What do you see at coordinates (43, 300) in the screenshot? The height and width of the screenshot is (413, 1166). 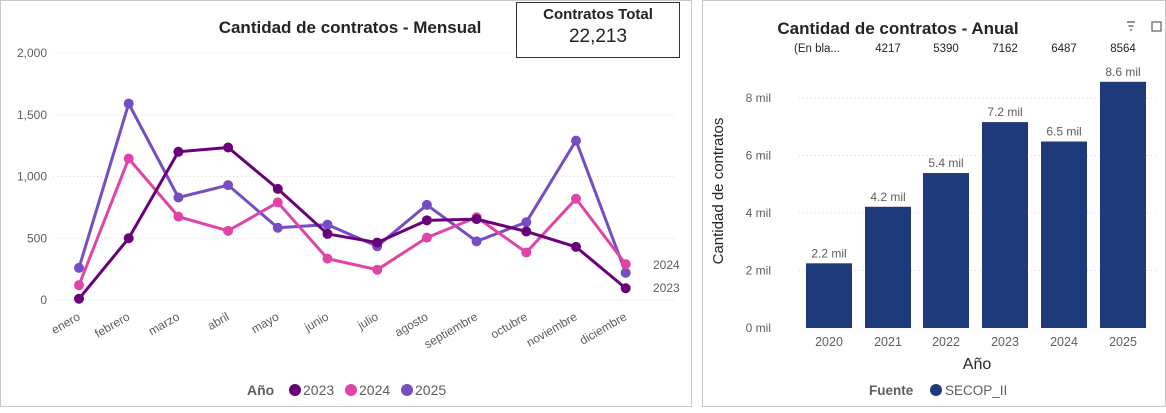 I see `y-tick-label: 0` at bounding box center [43, 300].